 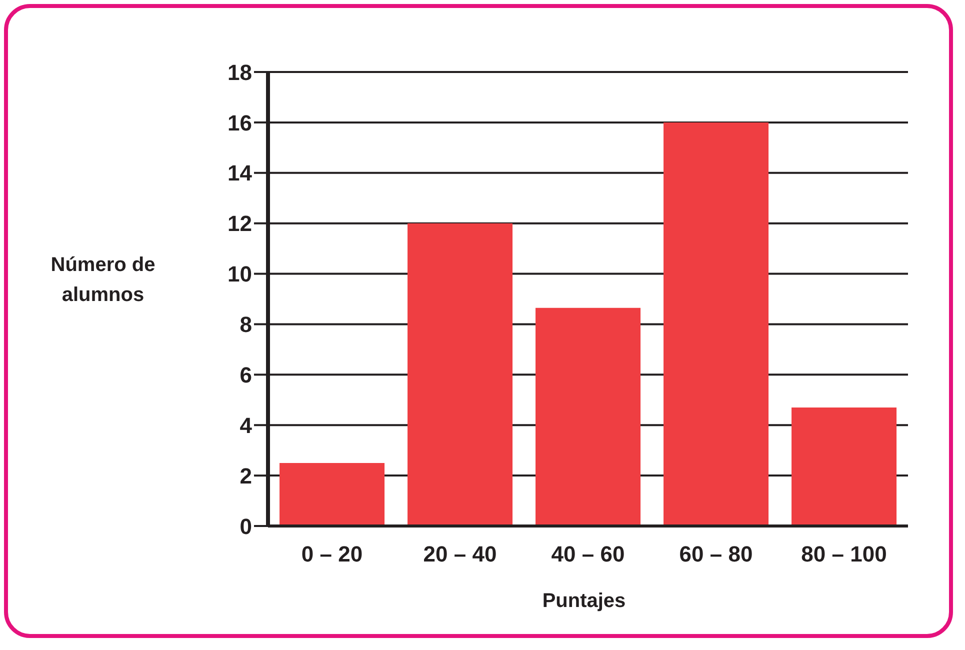 What do you see at coordinates (240, 123) in the screenshot?
I see `y-tick-label: 16` at bounding box center [240, 123].